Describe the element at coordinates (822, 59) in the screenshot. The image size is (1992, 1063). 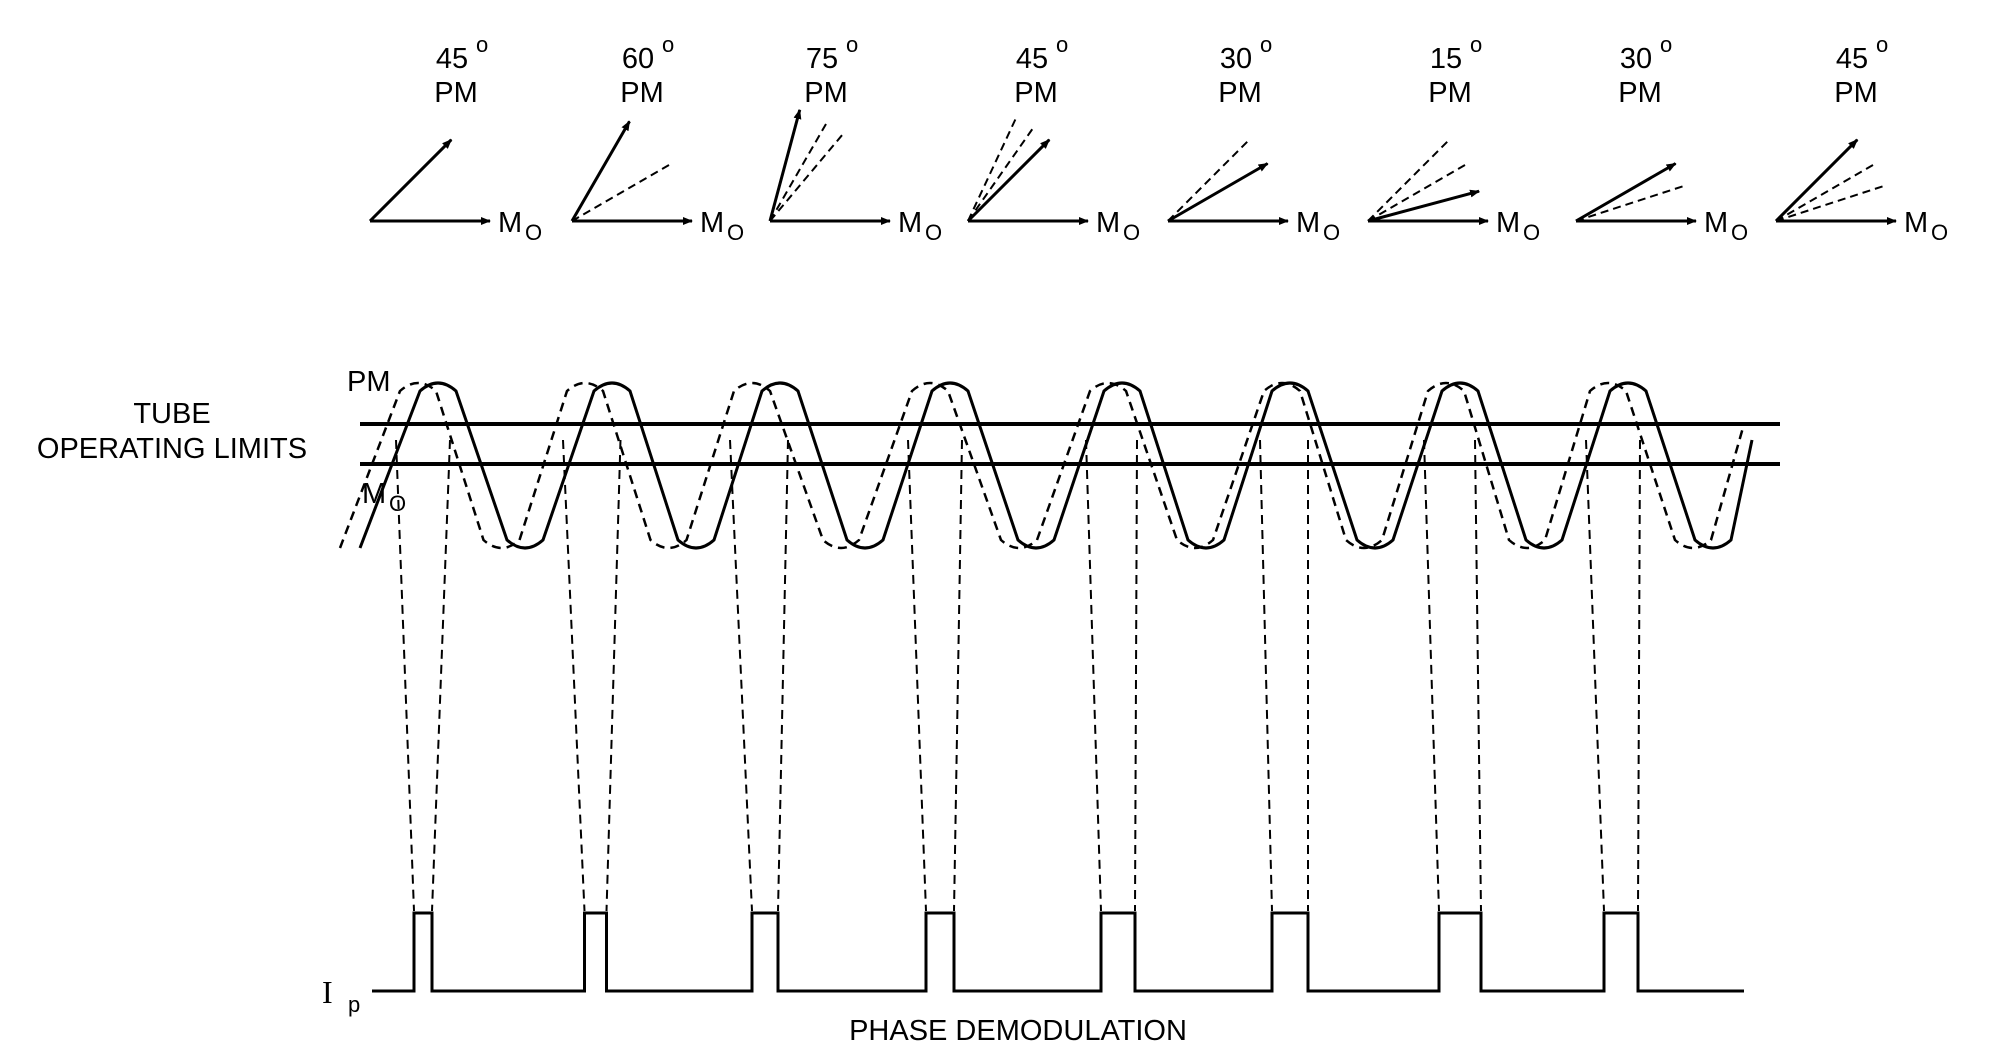
I see `phase-angle-label: 75` at that location.